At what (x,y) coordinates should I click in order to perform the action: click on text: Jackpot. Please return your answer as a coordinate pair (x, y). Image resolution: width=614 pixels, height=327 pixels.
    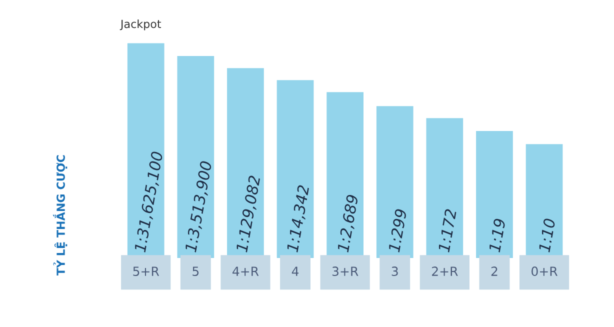
    Looking at the image, I should click on (141, 25).